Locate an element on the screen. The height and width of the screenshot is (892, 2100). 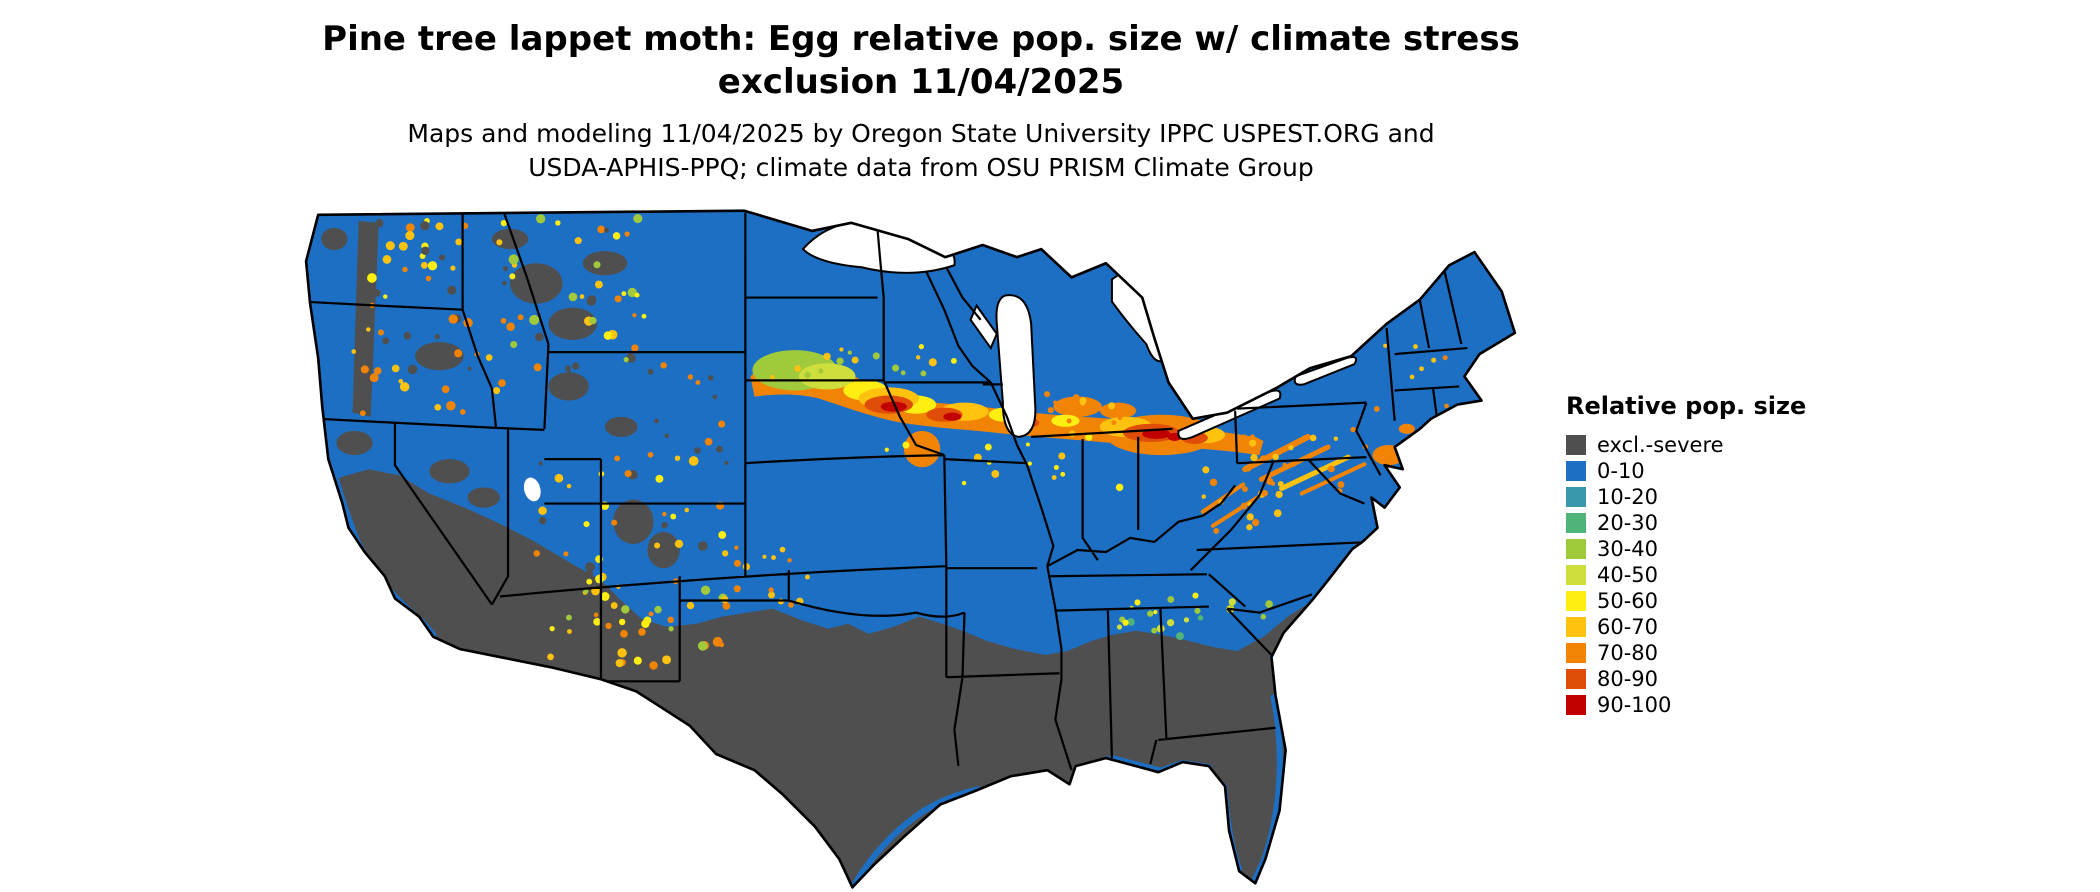
excluded-mountain-blobs is located at coordinates (500, 394).